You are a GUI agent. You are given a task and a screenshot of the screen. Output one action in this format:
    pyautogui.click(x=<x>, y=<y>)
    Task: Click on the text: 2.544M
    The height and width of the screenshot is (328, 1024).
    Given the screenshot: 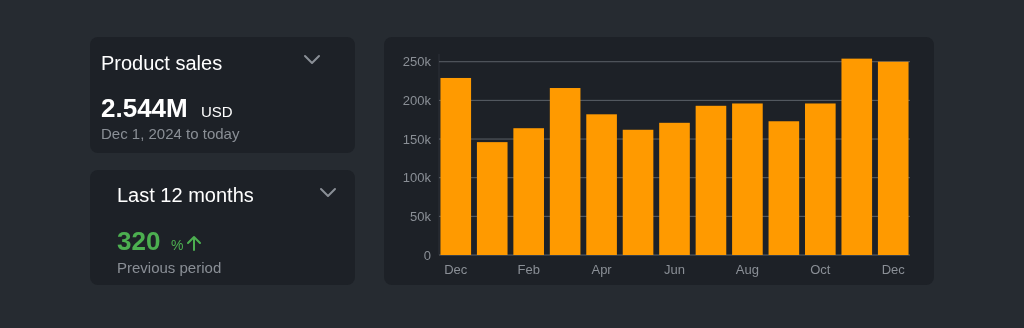 What is the action you would take?
    pyautogui.click(x=144, y=108)
    